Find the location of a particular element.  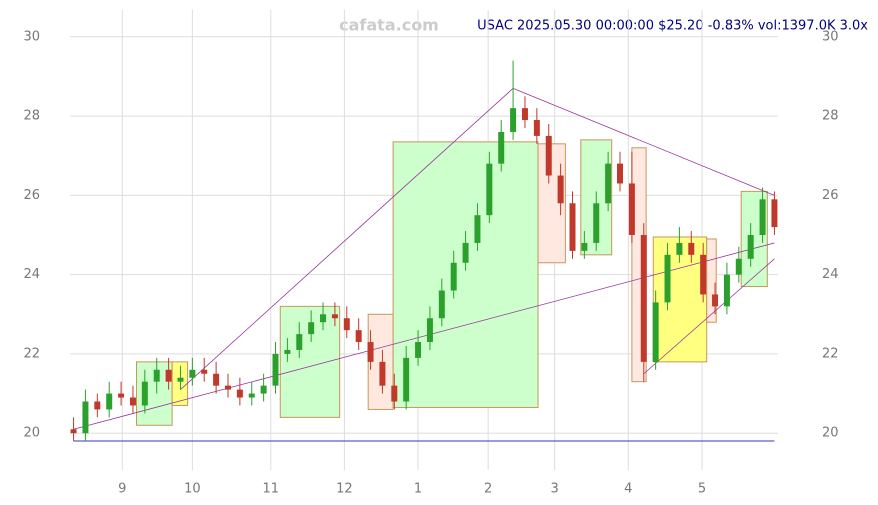

y-tick-label: 24 is located at coordinates (31, 274).